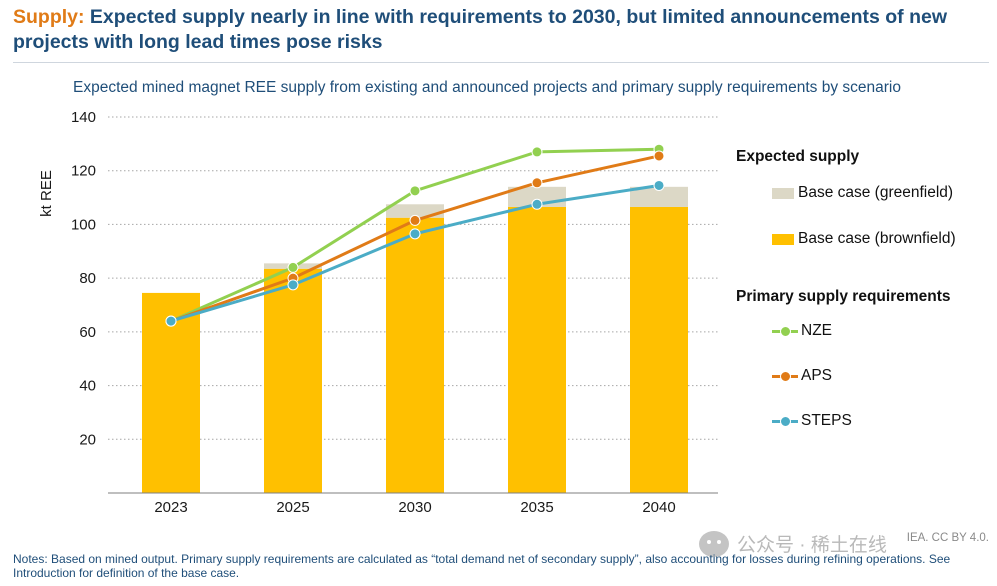  I want to click on point-nze-2030, so click(415, 191).